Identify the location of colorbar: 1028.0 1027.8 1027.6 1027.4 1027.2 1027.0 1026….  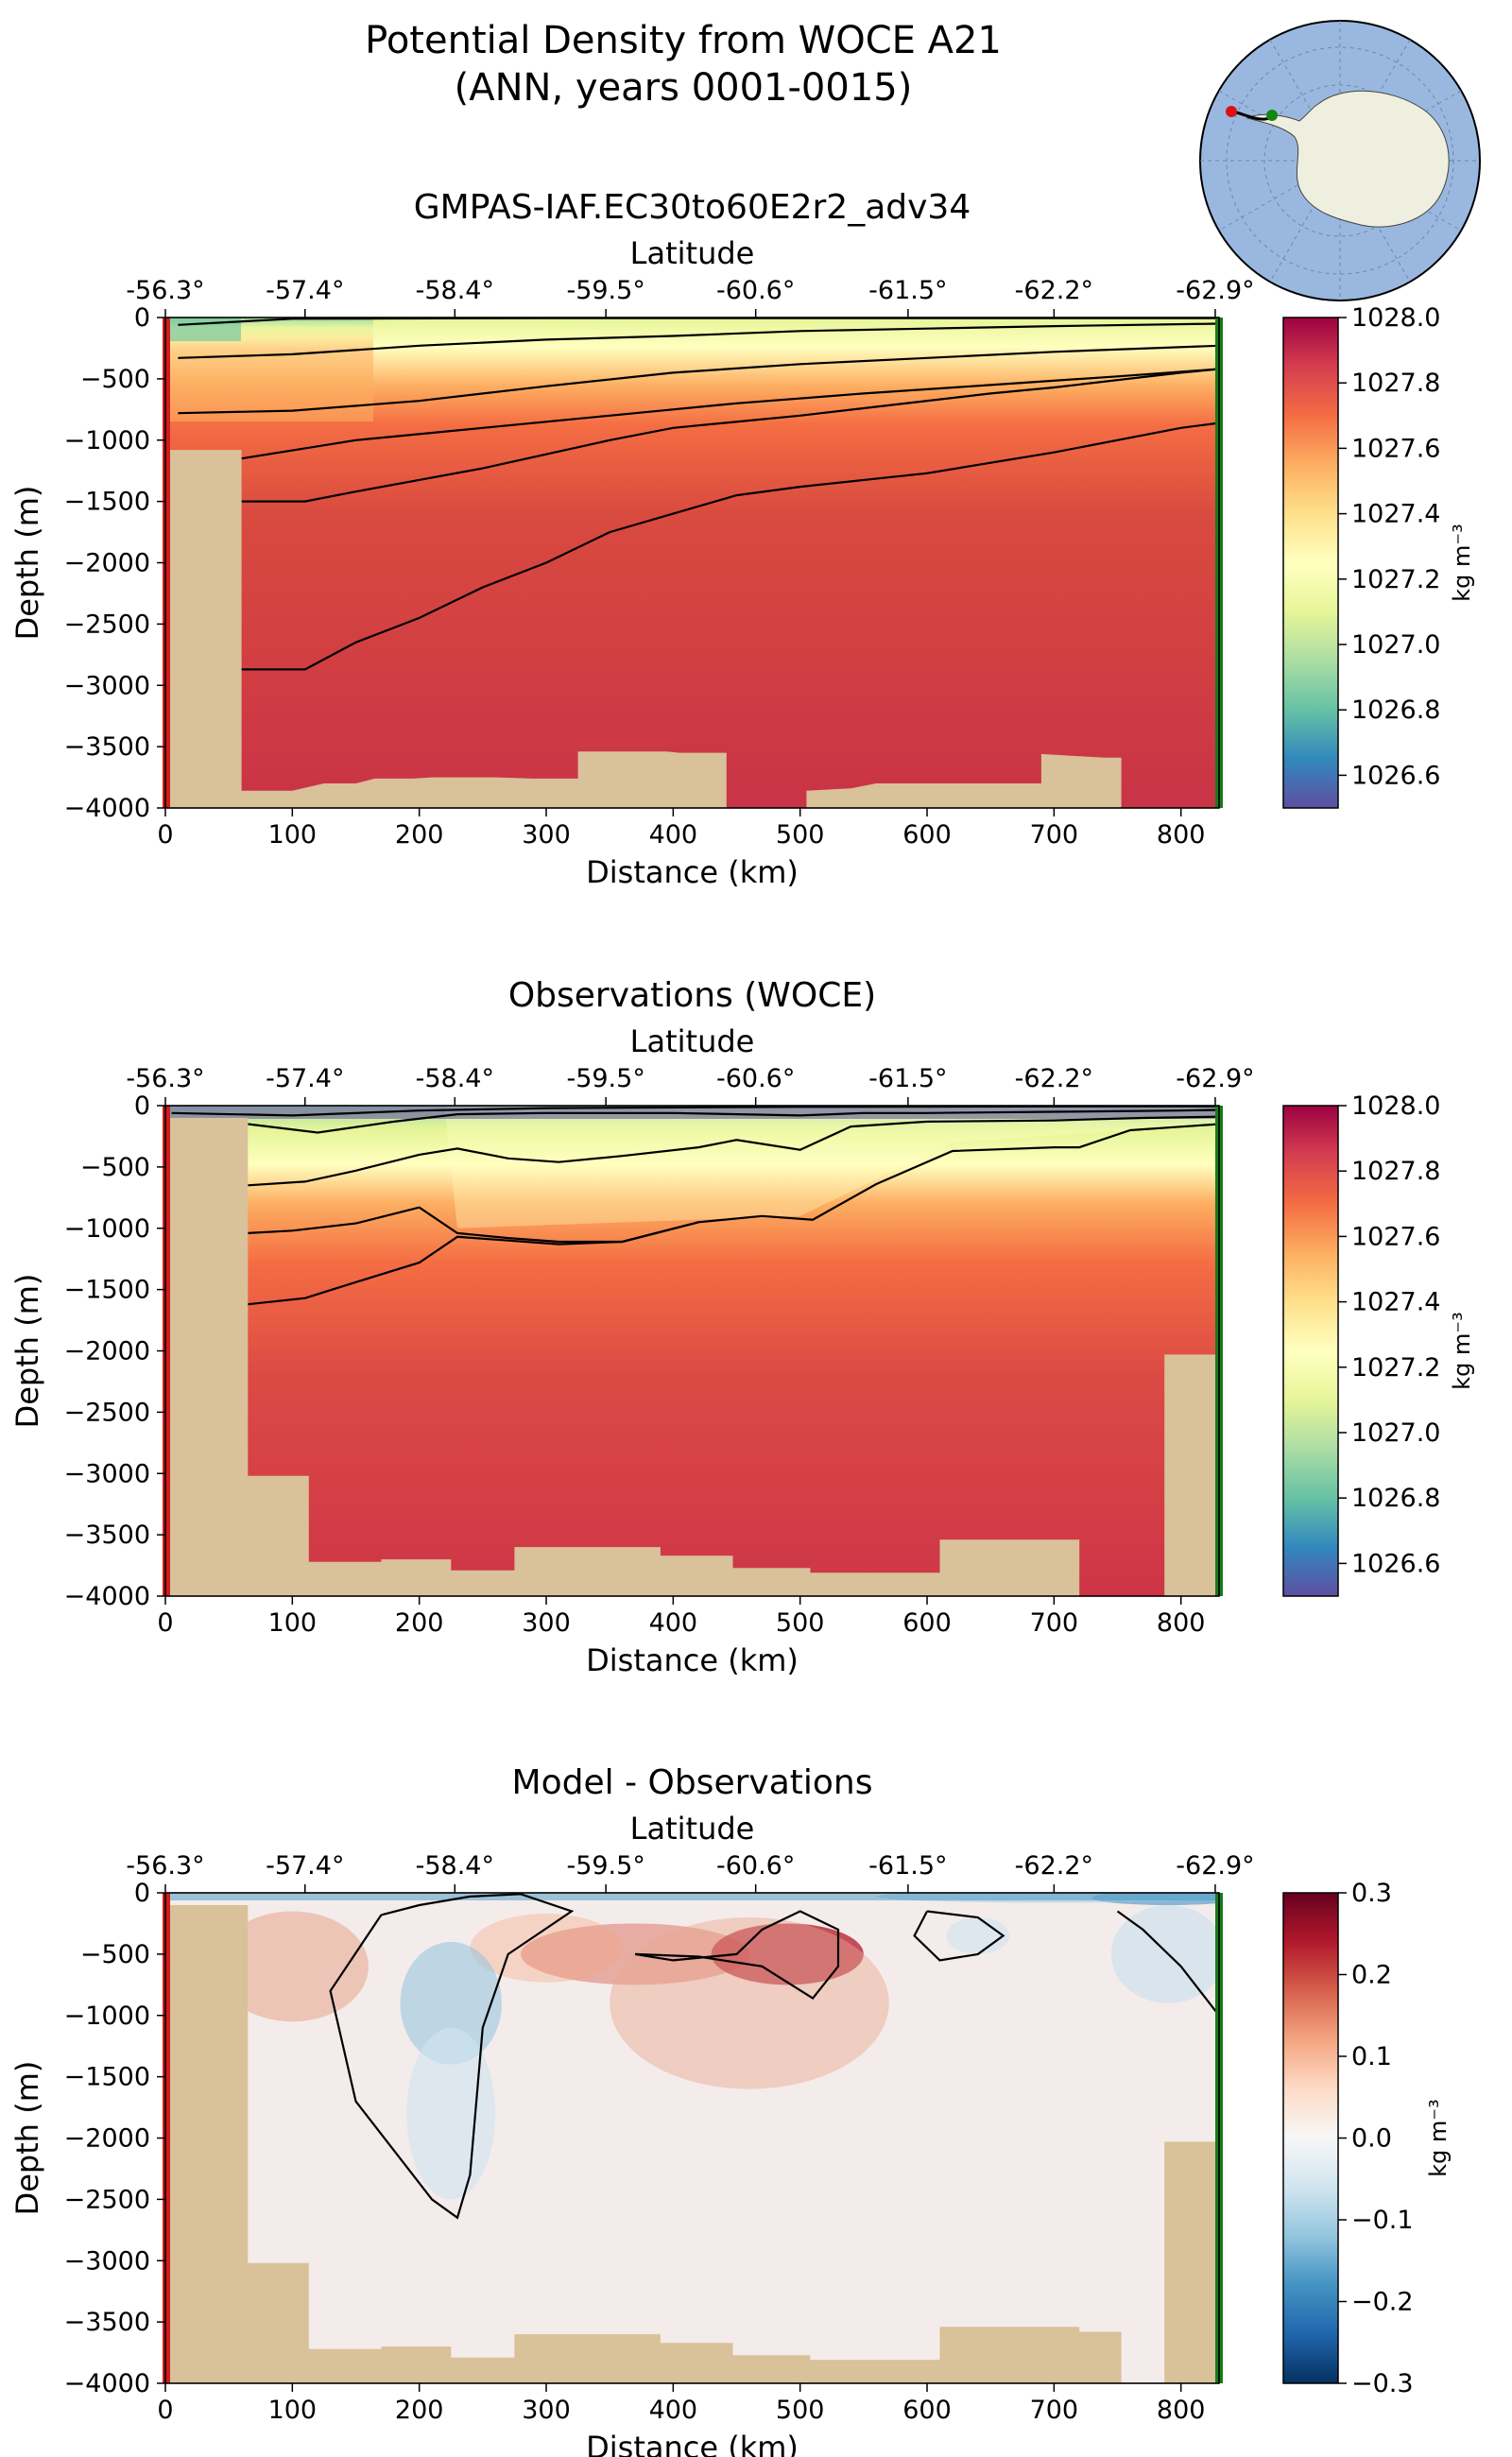
(1378, 556).